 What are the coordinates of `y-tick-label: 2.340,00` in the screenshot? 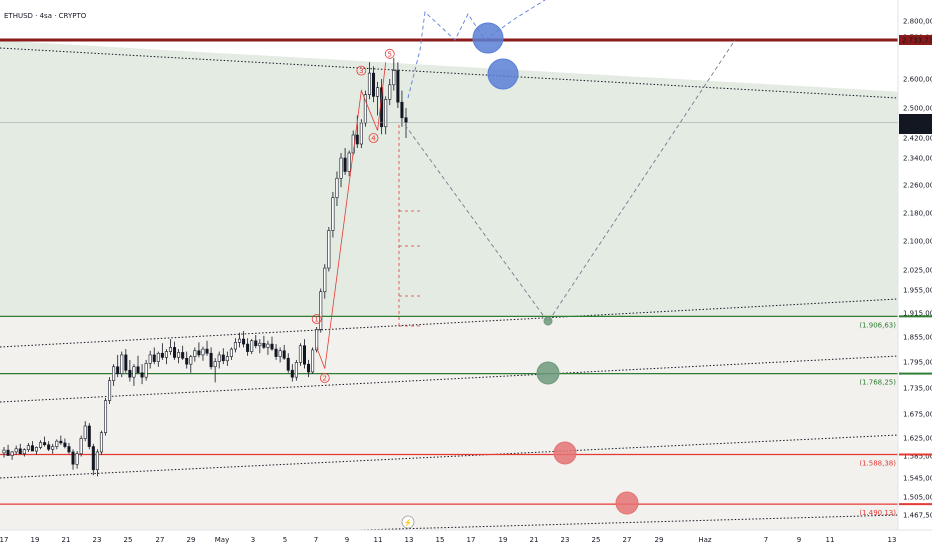 It's located at (917, 159).